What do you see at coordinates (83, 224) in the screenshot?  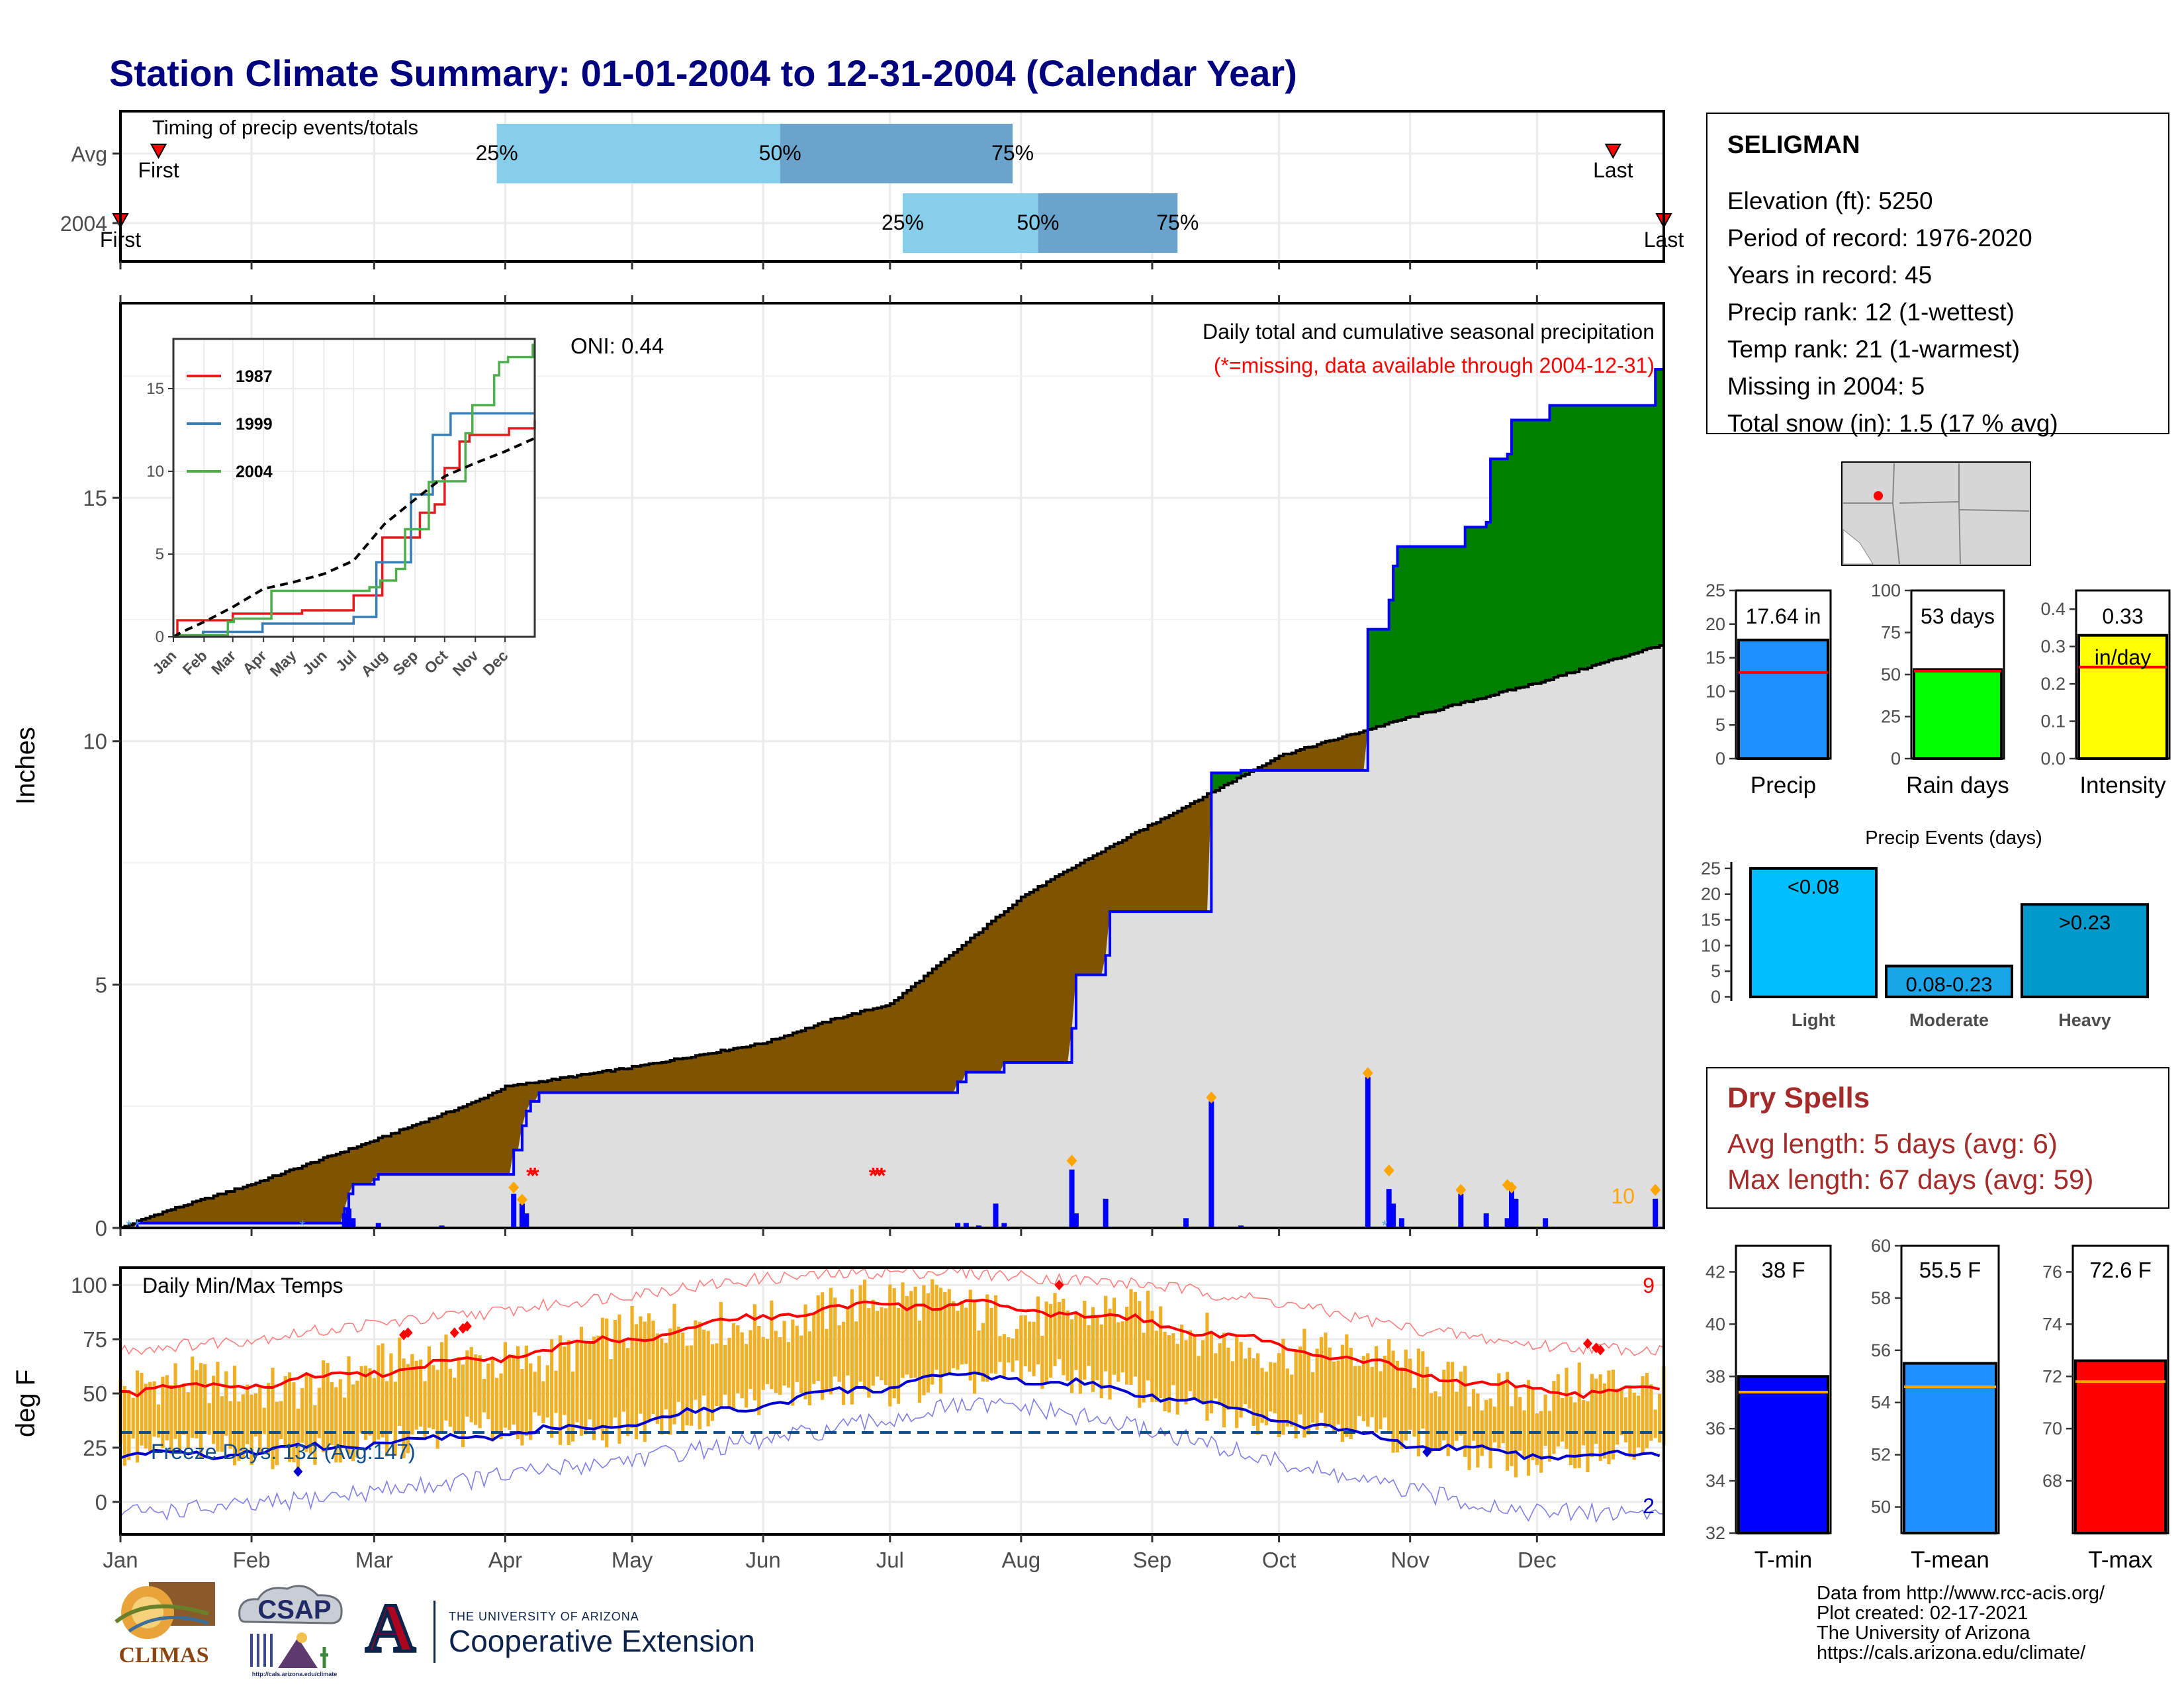 I see `timing-row-label: 2004` at bounding box center [83, 224].